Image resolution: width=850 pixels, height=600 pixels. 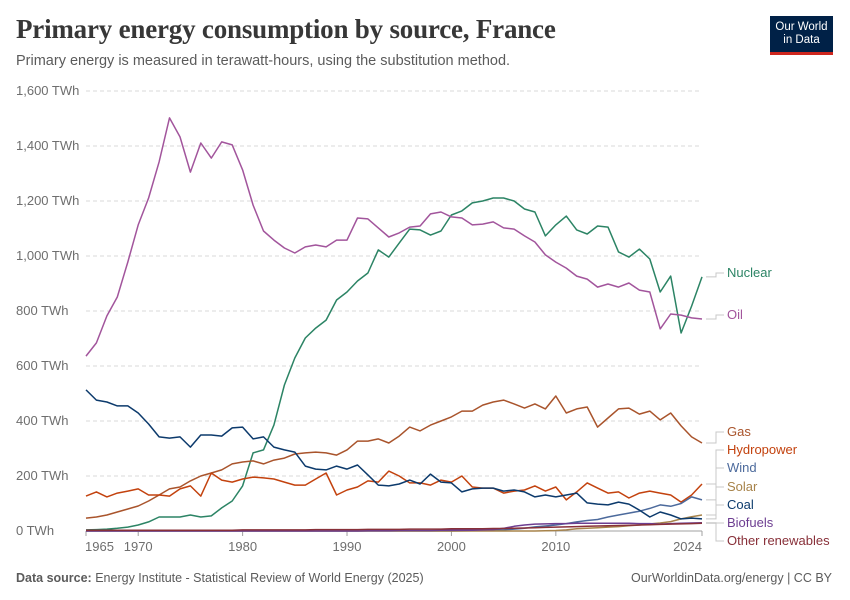 I want to click on x-tick-label: 1965, so click(x=99, y=546).